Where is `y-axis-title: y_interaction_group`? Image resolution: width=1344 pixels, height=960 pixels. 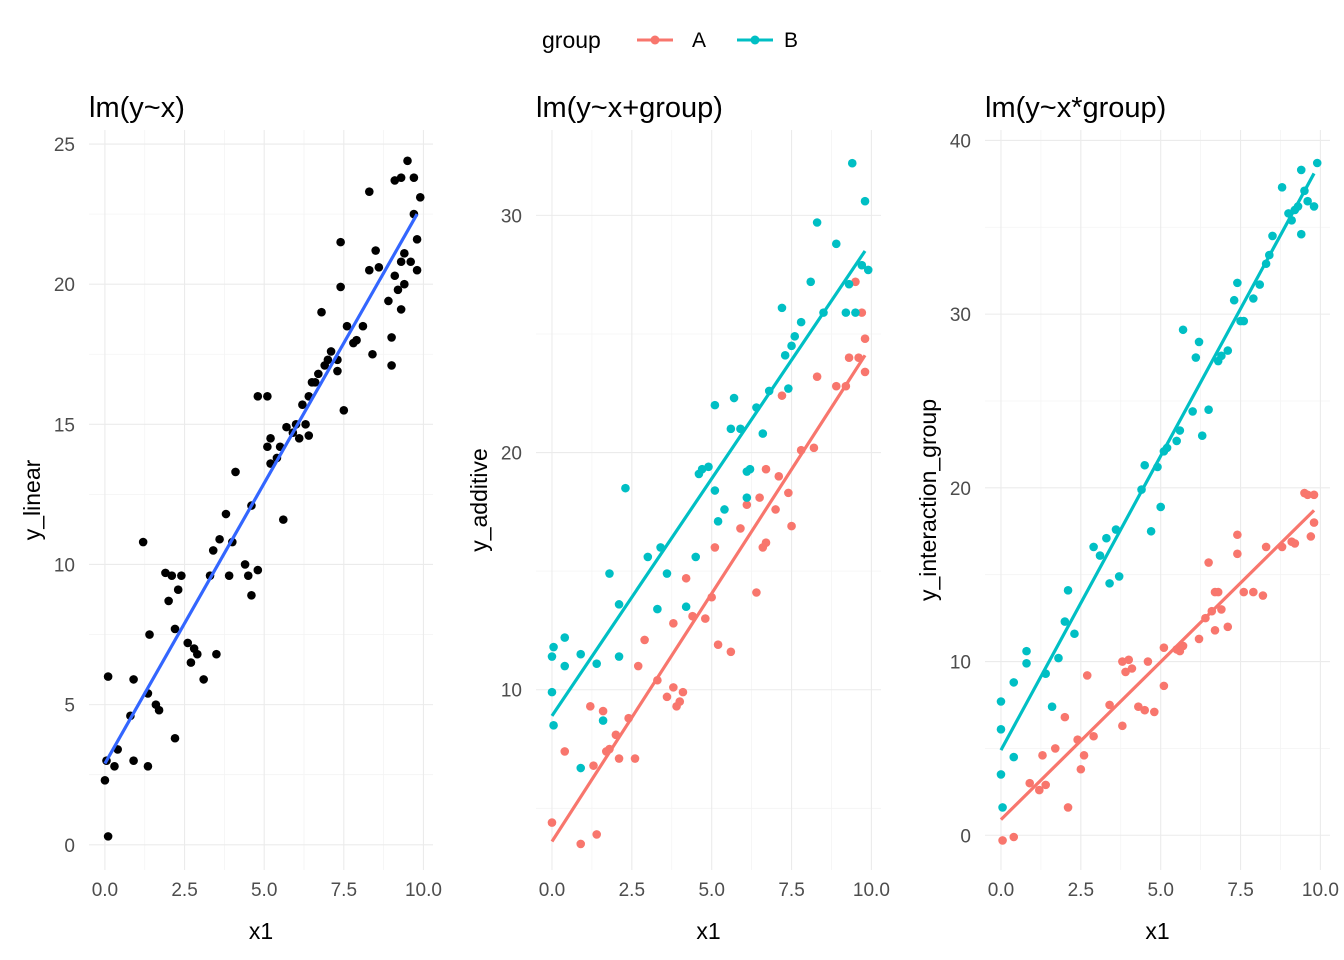 y-axis-title: y_interaction_group is located at coordinates (928, 500).